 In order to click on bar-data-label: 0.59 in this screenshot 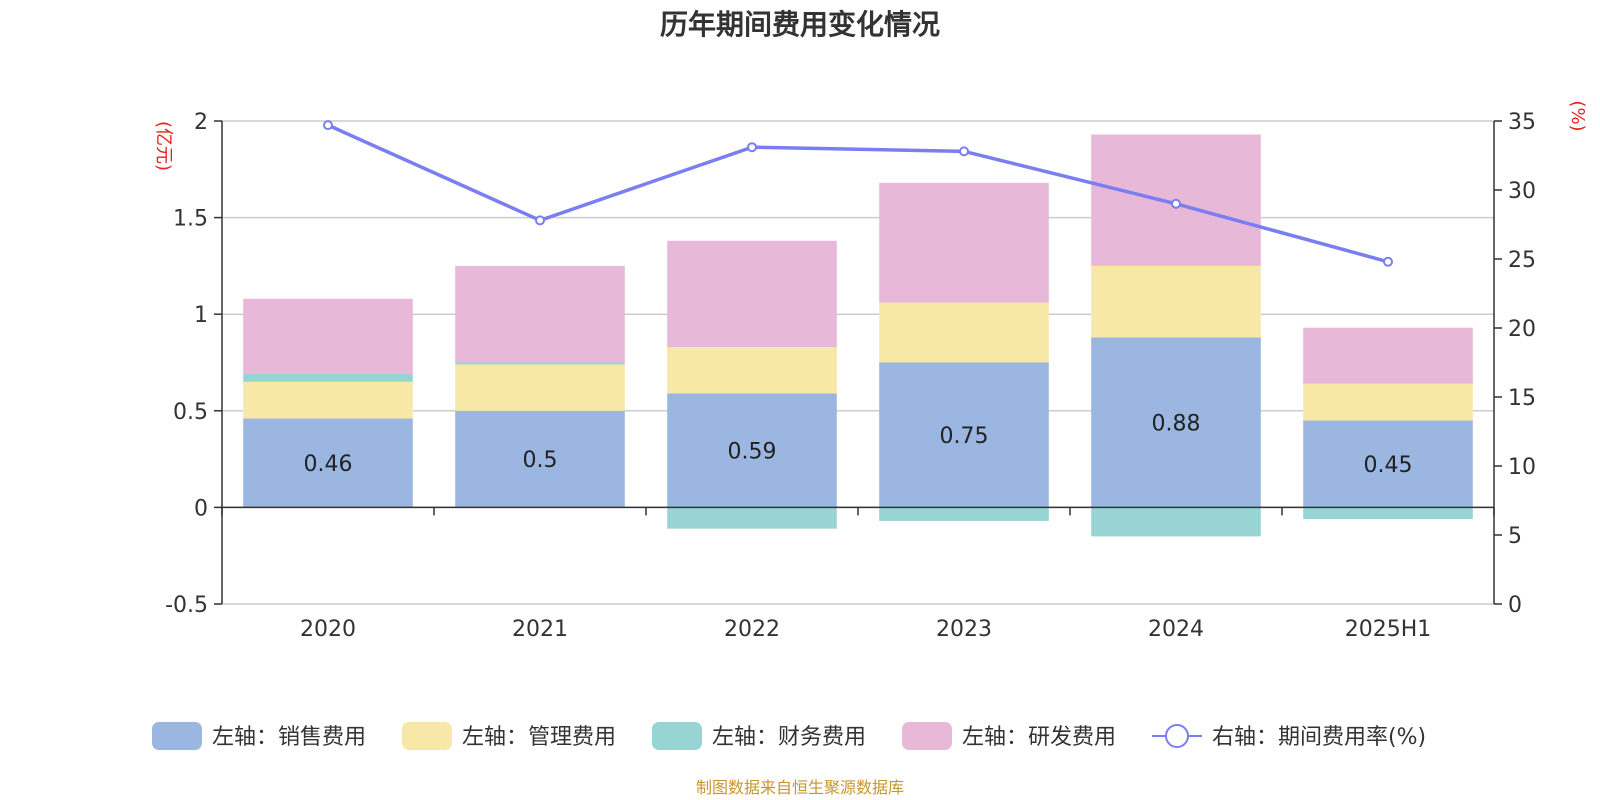, I will do `click(752, 451)`.